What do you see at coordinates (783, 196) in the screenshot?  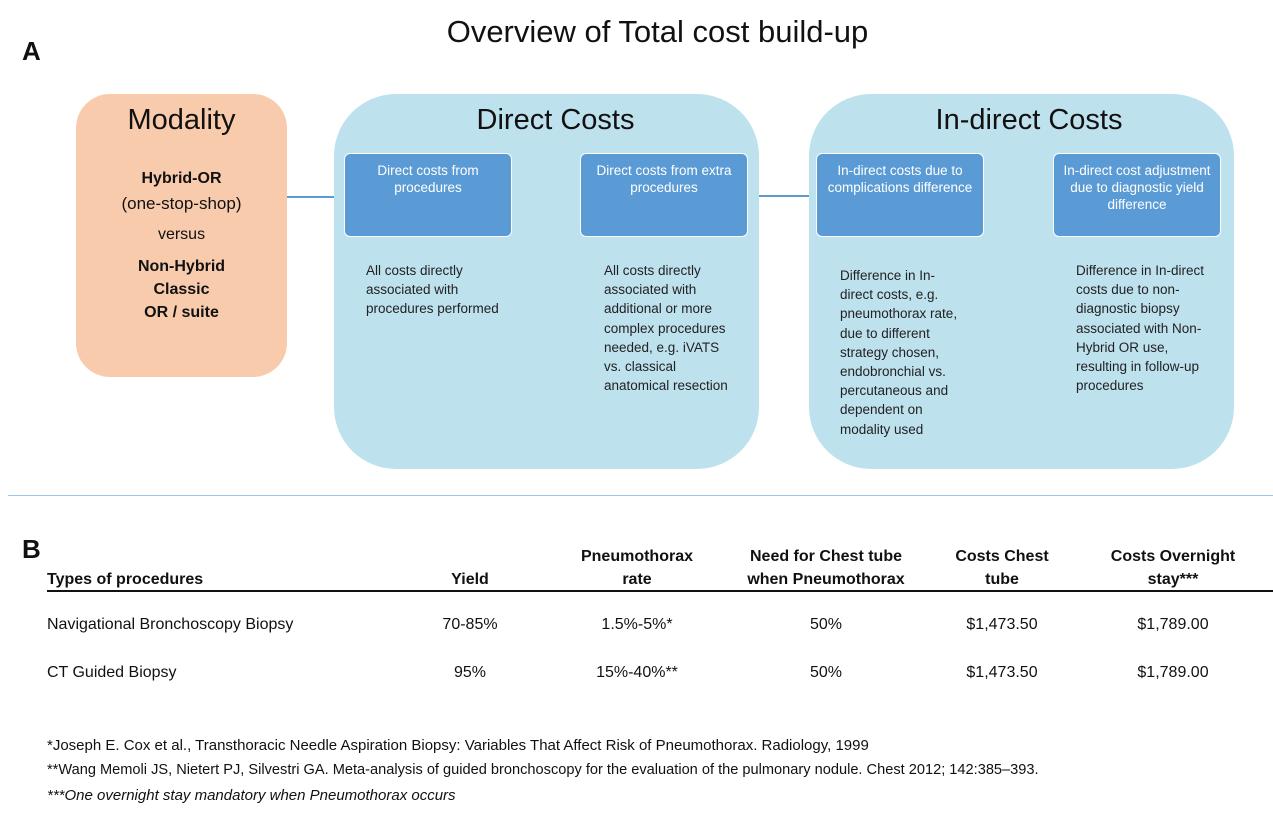 I see `connector-direct-indirect` at bounding box center [783, 196].